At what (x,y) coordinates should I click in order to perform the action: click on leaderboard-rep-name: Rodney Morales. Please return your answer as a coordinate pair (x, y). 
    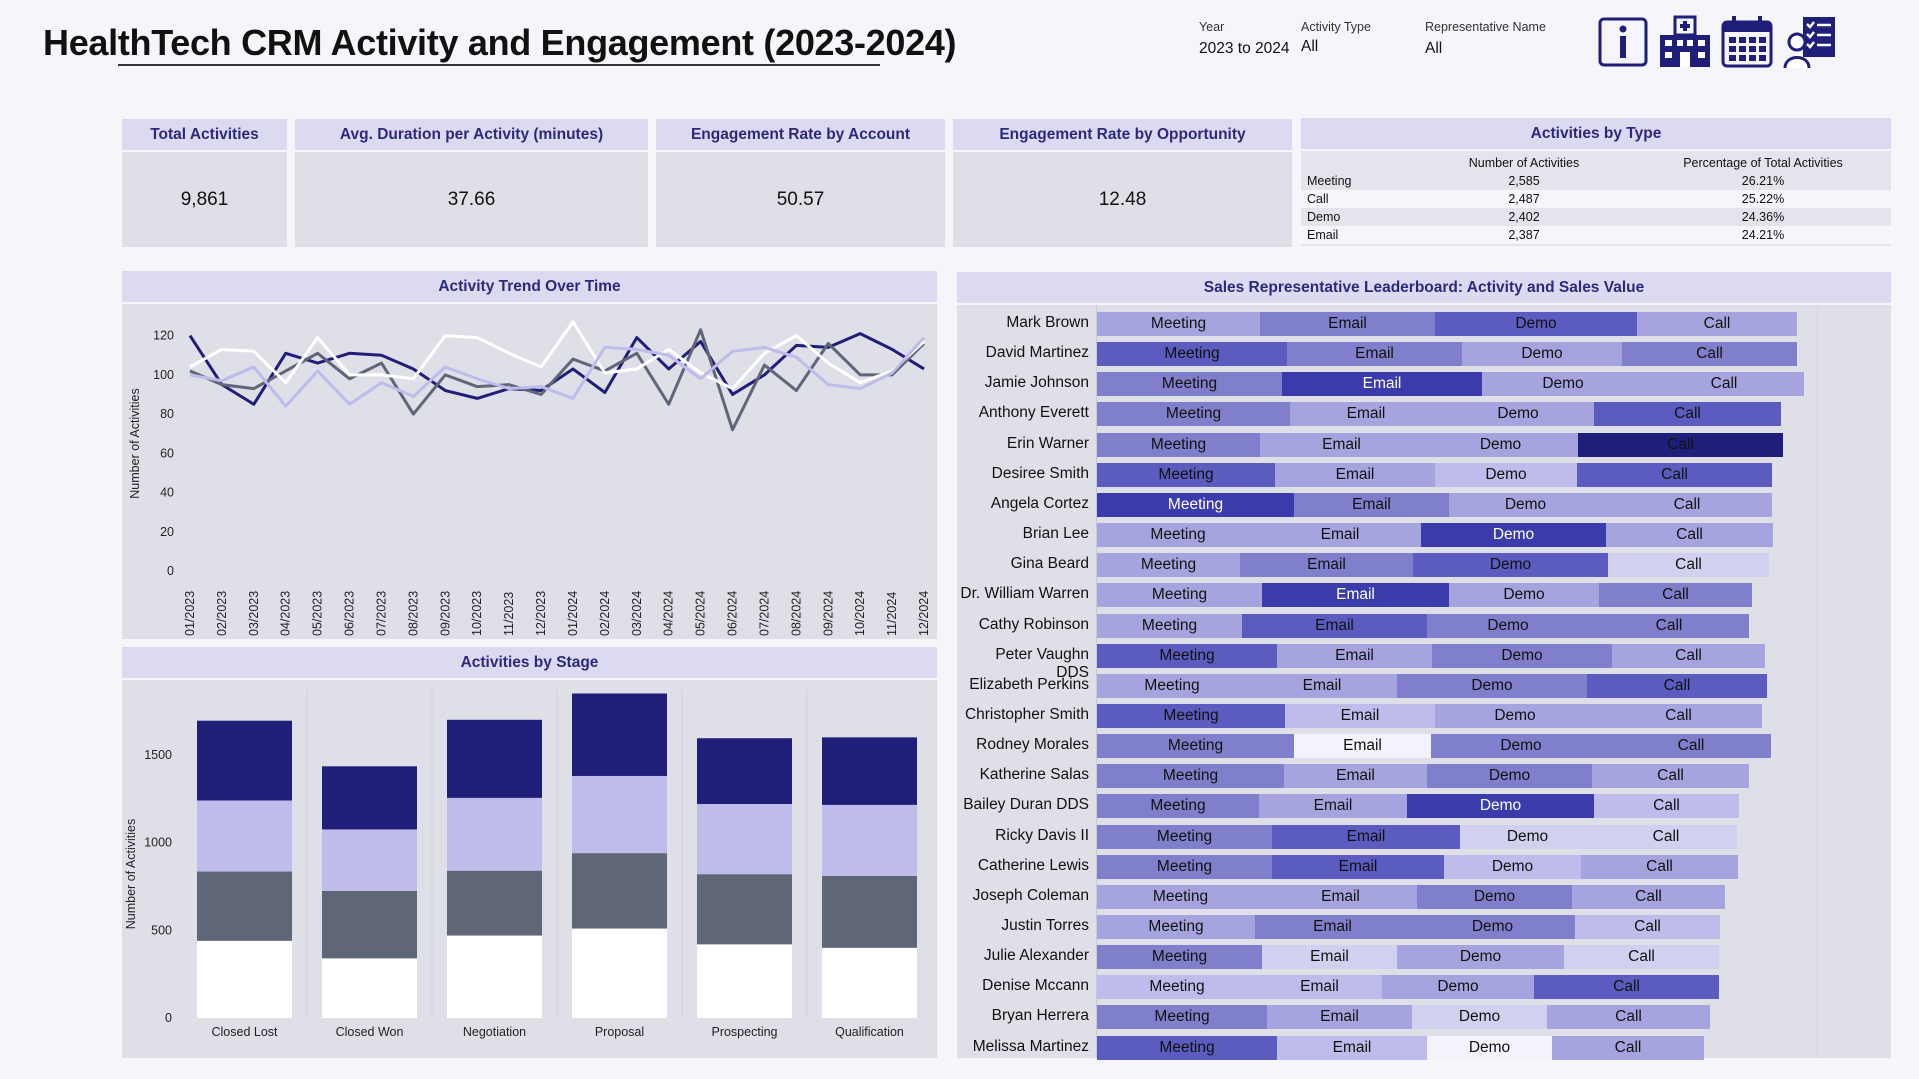
    Looking at the image, I should click on (1032, 745).